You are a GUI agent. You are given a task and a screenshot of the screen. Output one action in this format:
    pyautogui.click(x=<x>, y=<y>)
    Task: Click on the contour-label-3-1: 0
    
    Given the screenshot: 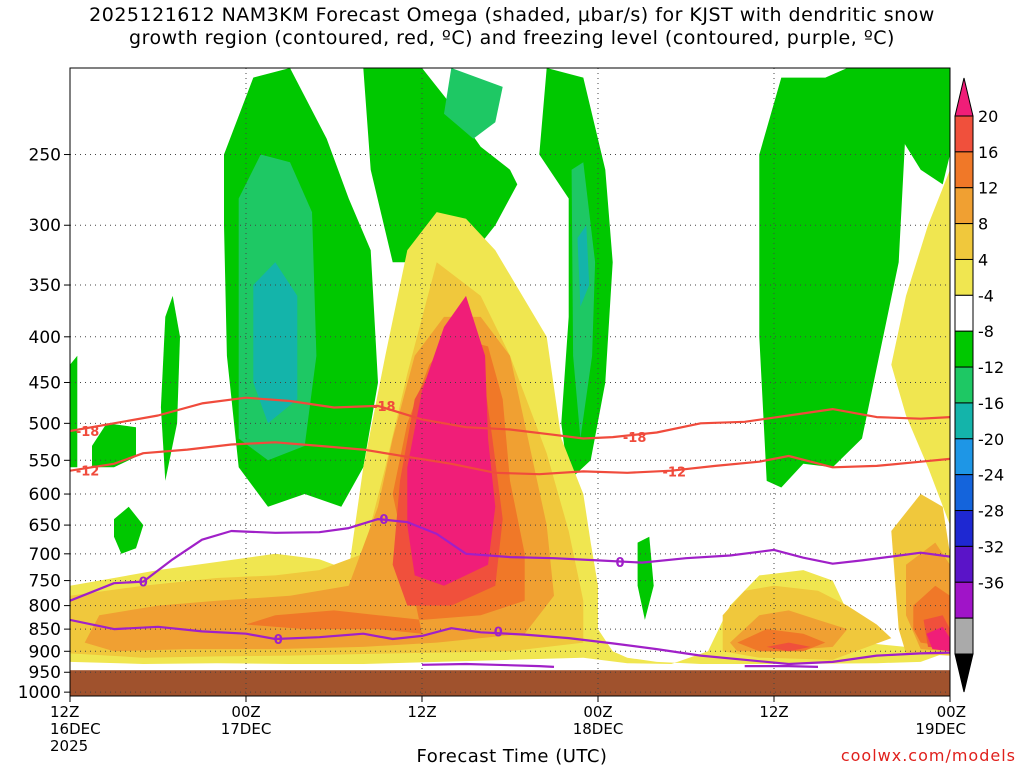 What is the action you would take?
    pyautogui.click(x=498, y=632)
    